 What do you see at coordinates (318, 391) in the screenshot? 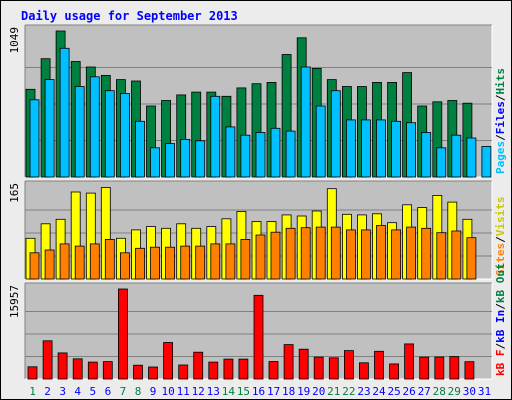
I see `x-tick-label-day-20: 20` at bounding box center [318, 391].